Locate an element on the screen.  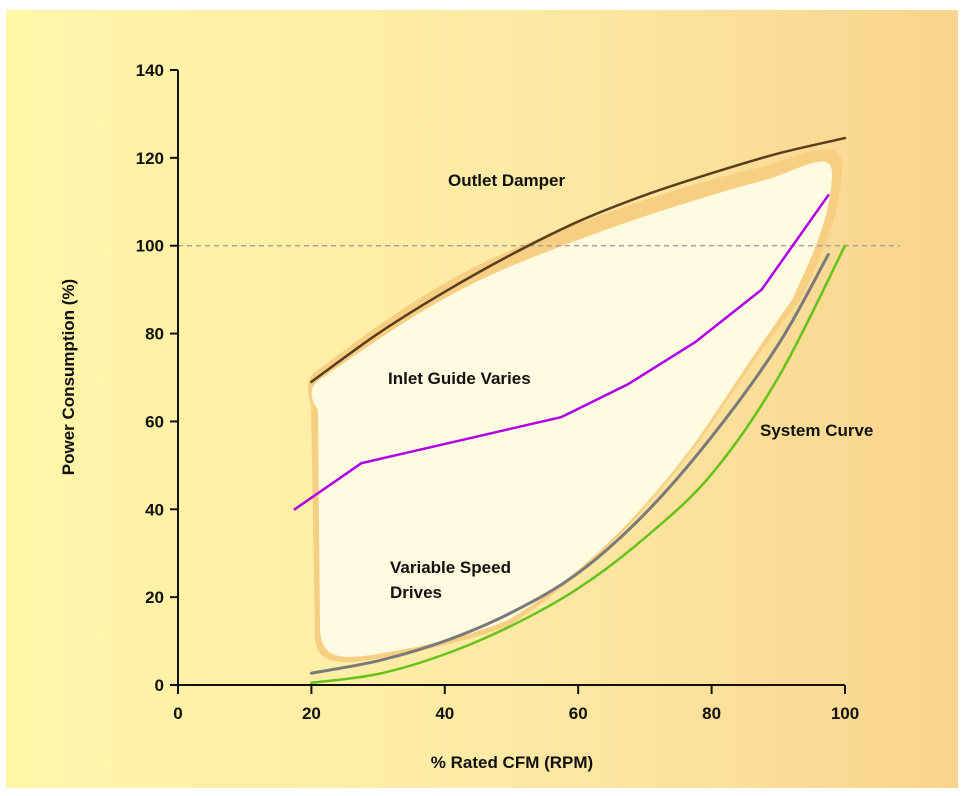
y-axis: 0 20 40 60 80 100 120 140 is located at coordinates (157, 378).